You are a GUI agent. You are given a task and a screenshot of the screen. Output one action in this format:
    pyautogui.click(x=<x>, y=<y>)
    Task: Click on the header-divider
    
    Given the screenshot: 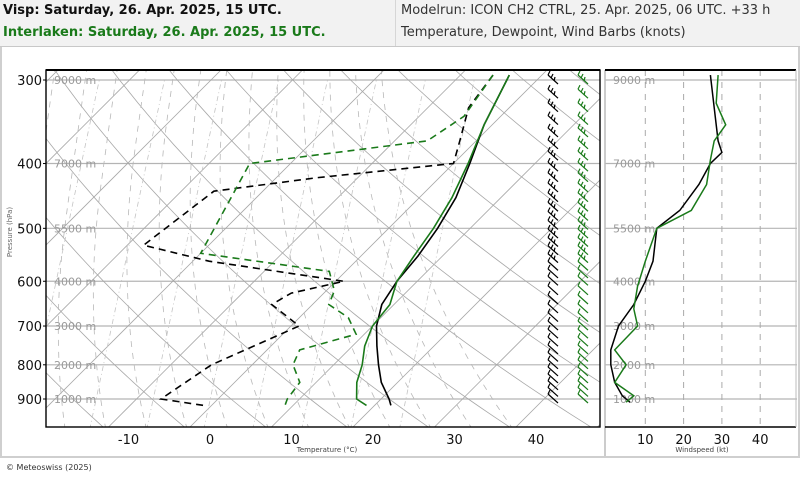 What is the action you would take?
    pyautogui.click(x=395, y=23)
    